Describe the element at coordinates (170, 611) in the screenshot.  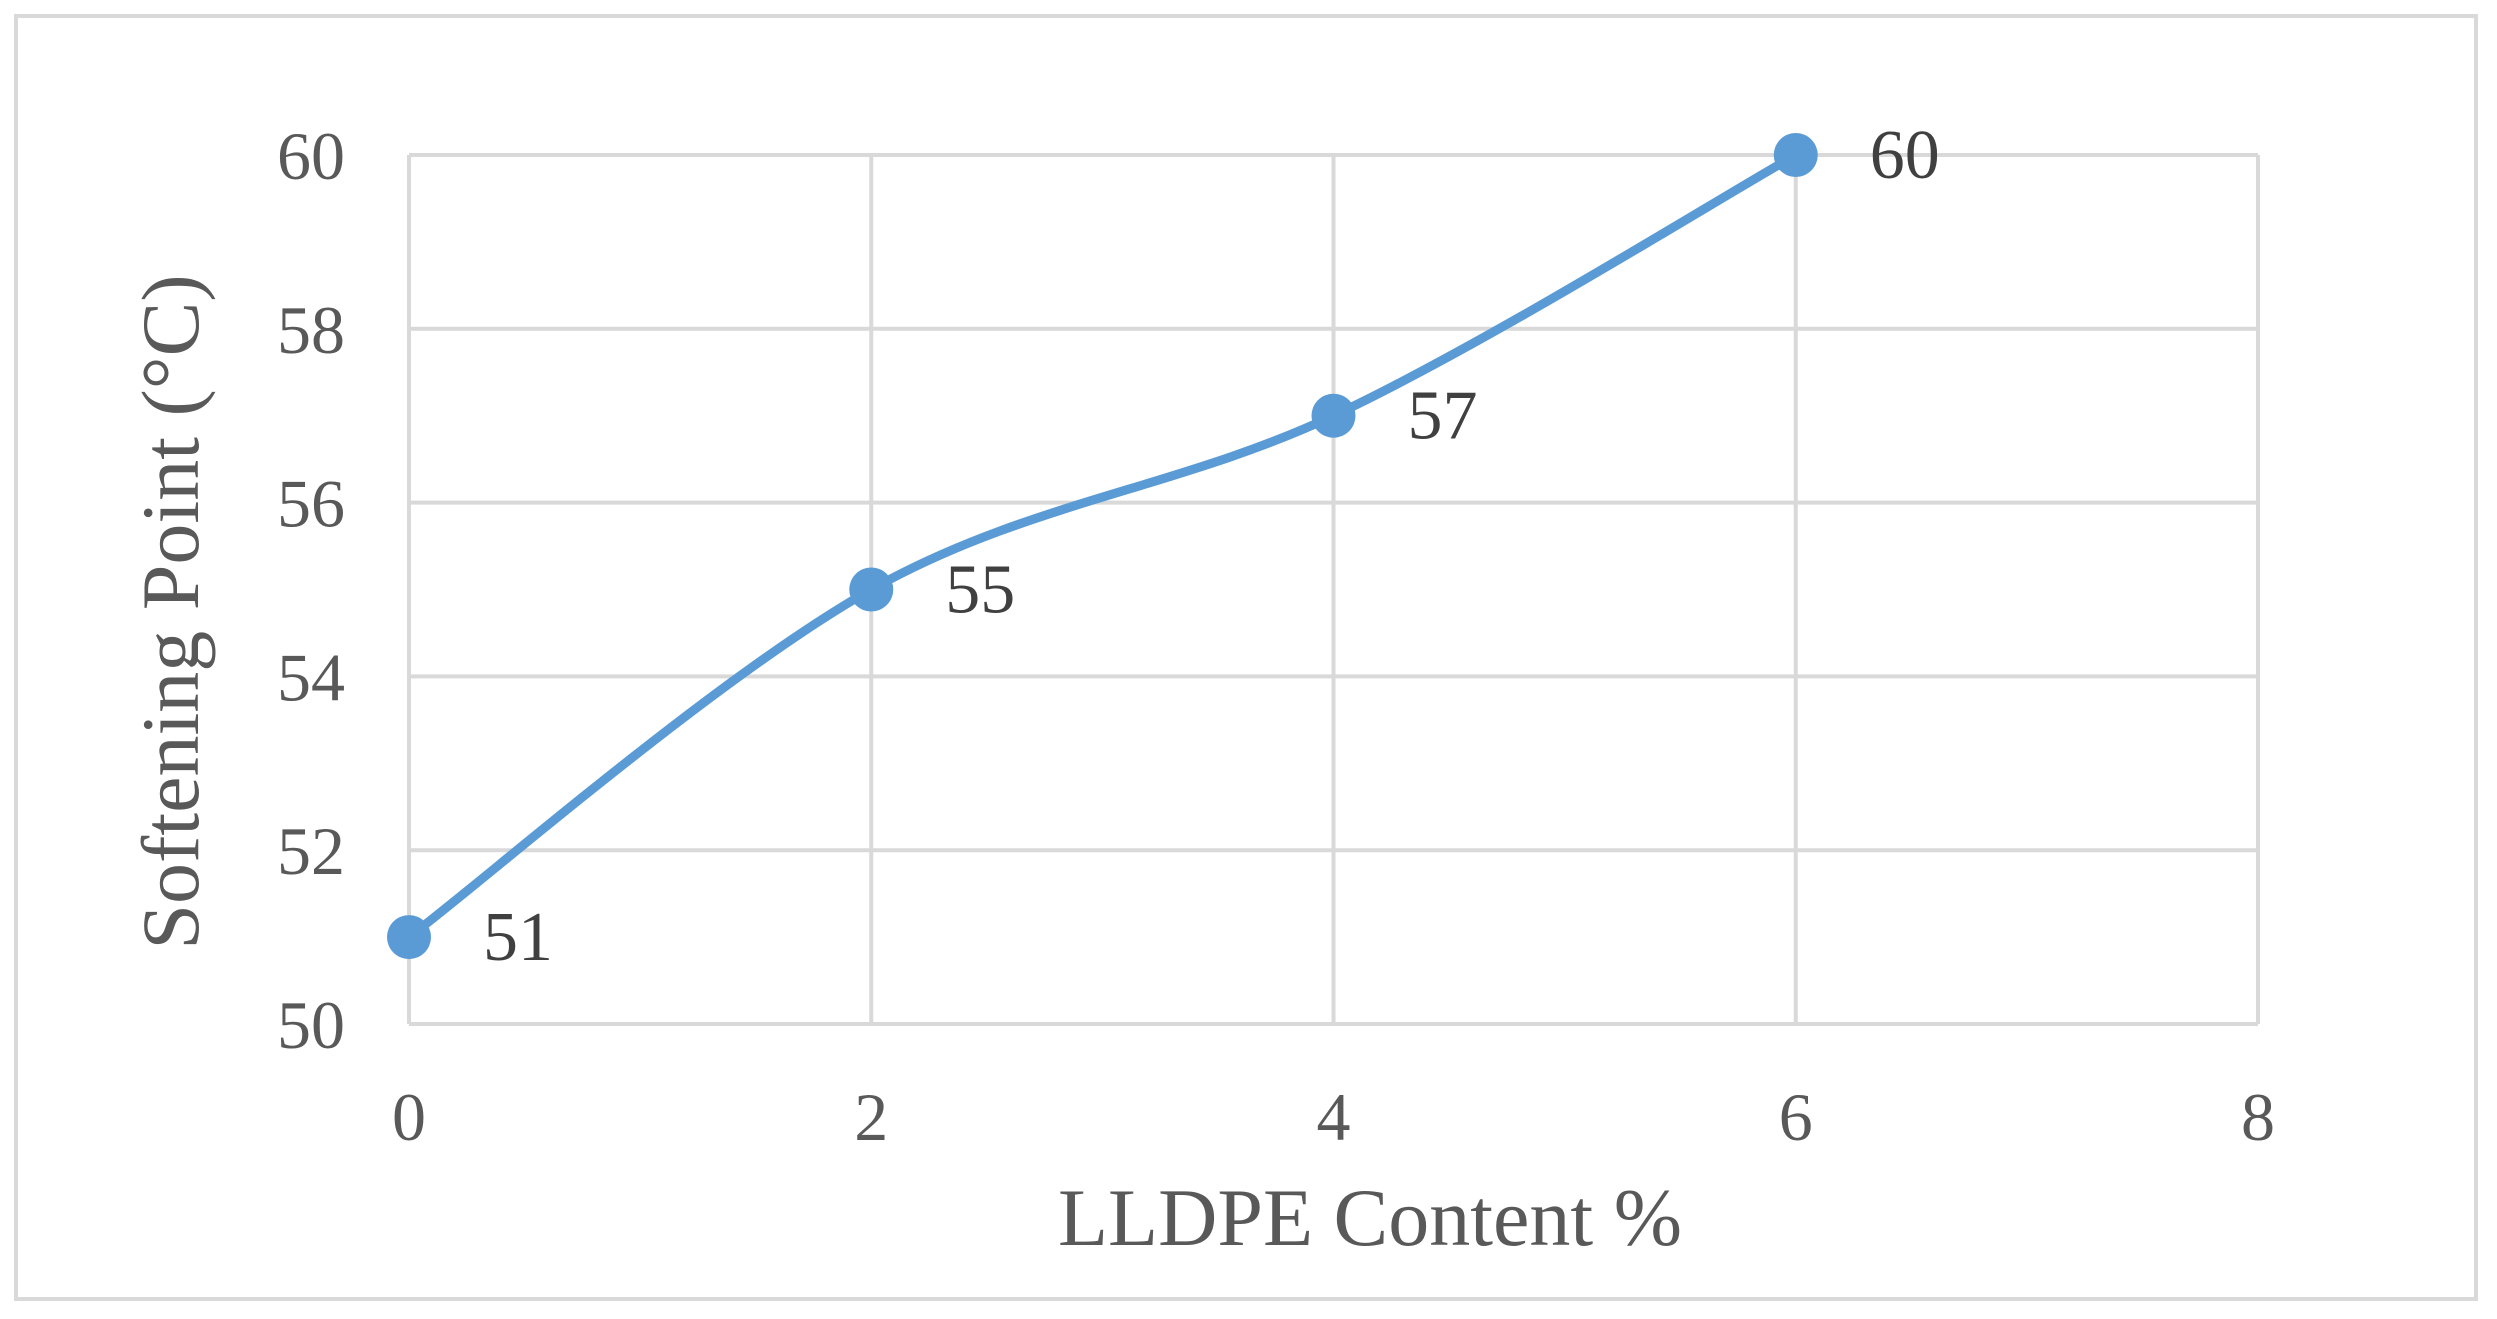
I see `y-axis-title: Softening Point (°C)` at that location.